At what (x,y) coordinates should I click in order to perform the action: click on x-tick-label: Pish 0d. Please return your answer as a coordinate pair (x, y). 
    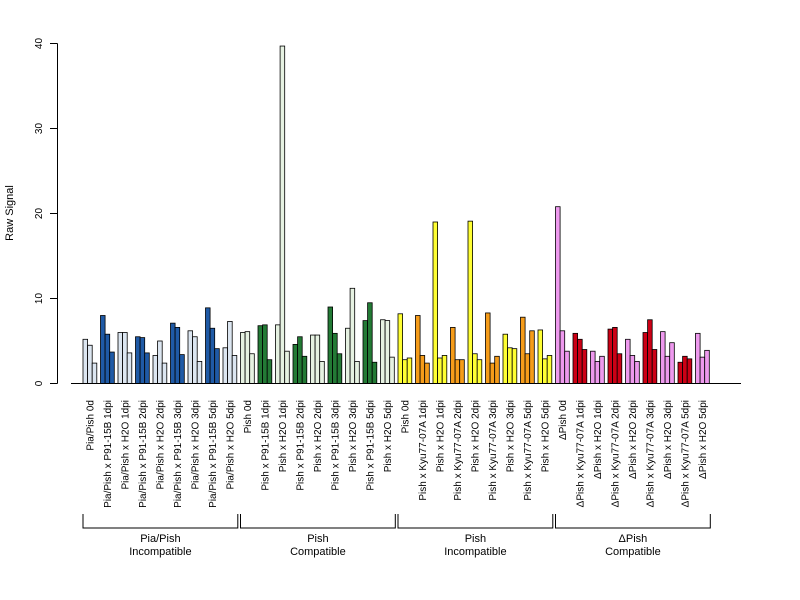
    Looking at the image, I should click on (405, 416).